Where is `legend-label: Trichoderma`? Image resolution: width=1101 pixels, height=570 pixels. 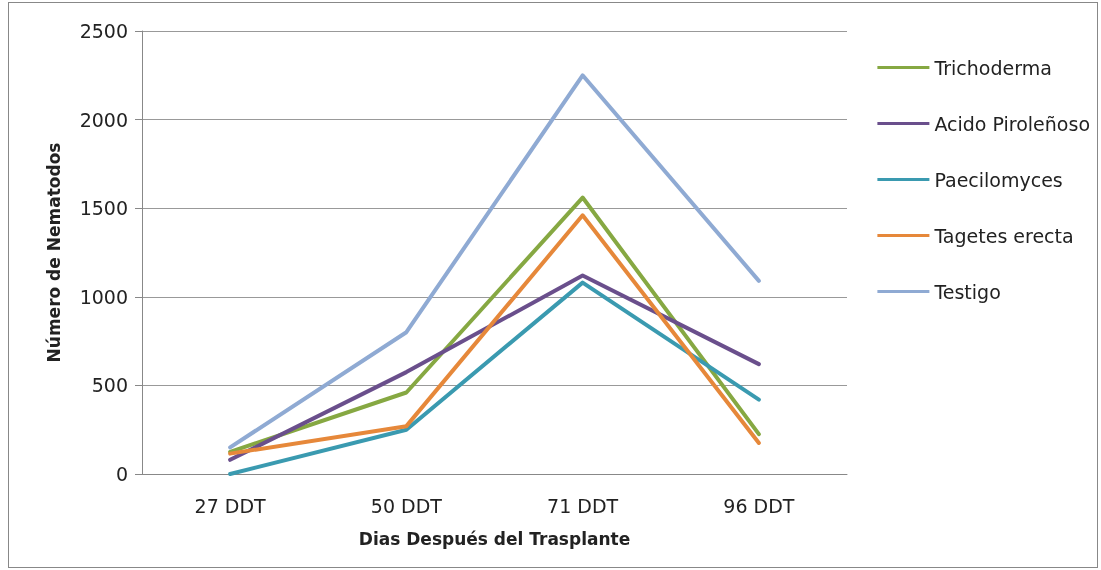 legend-label: Trichoderma is located at coordinates (992, 67).